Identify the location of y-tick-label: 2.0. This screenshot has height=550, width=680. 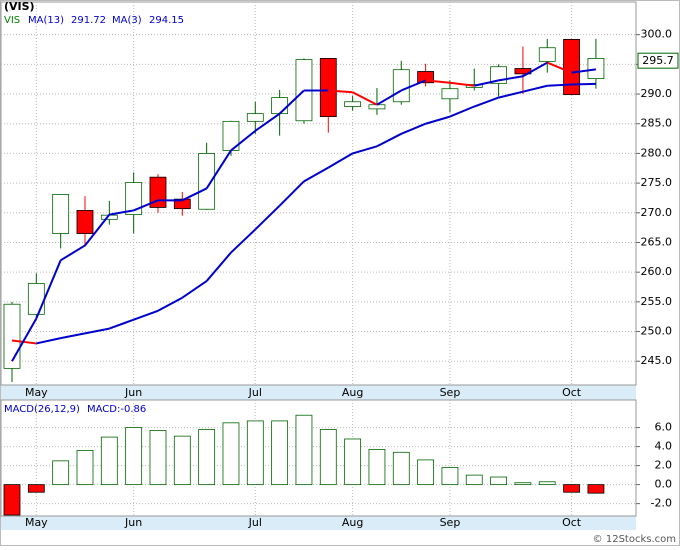
(664, 465).